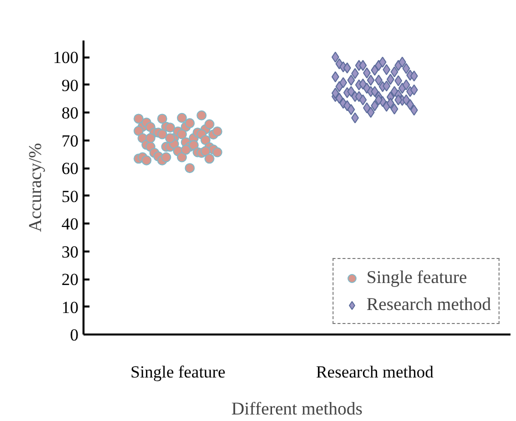  What do you see at coordinates (428, 304) in the screenshot?
I see `legend-label: Research method` at bounding box center [428, 304].